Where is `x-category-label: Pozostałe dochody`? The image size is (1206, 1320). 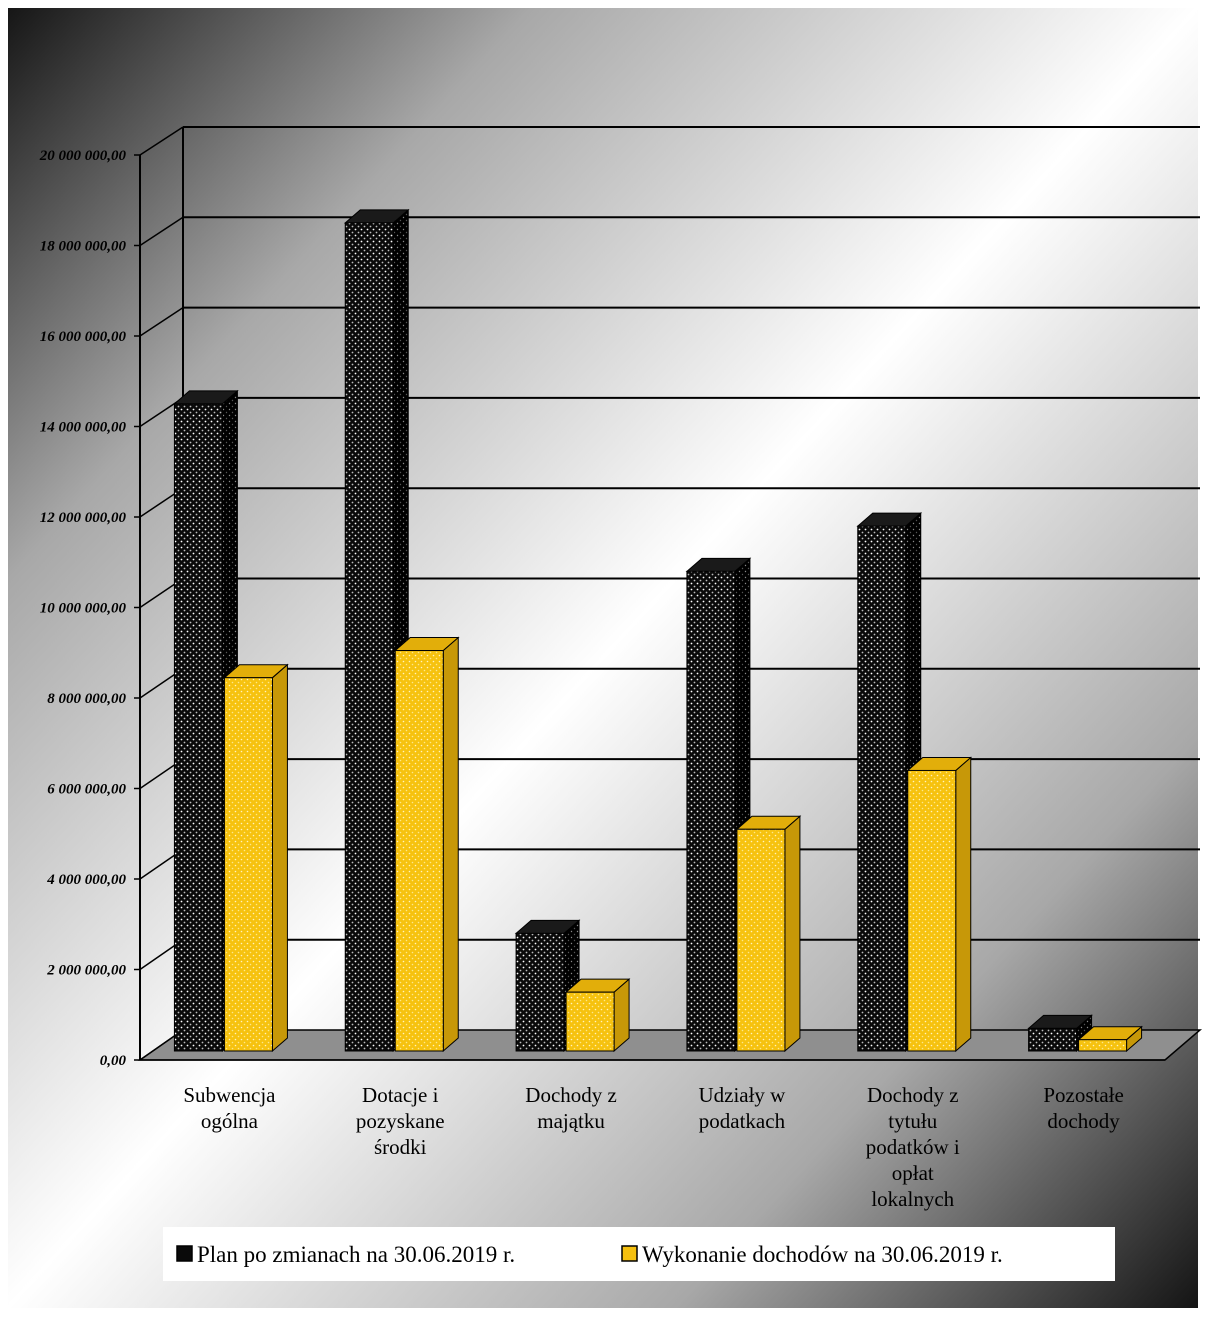
x-category-label: Pozostałe dochody is located at coordinates (1083, 1108).